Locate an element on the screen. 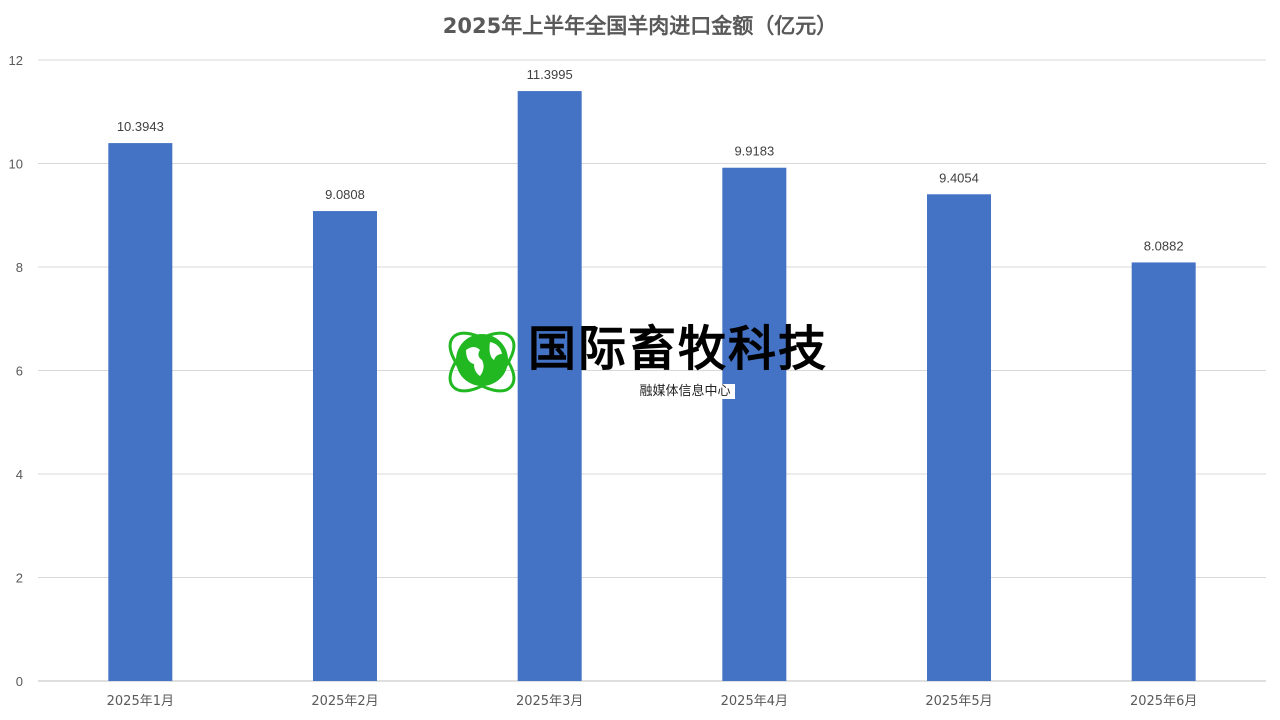  data-label: 9.0808 is located at coordinates (345, 194).